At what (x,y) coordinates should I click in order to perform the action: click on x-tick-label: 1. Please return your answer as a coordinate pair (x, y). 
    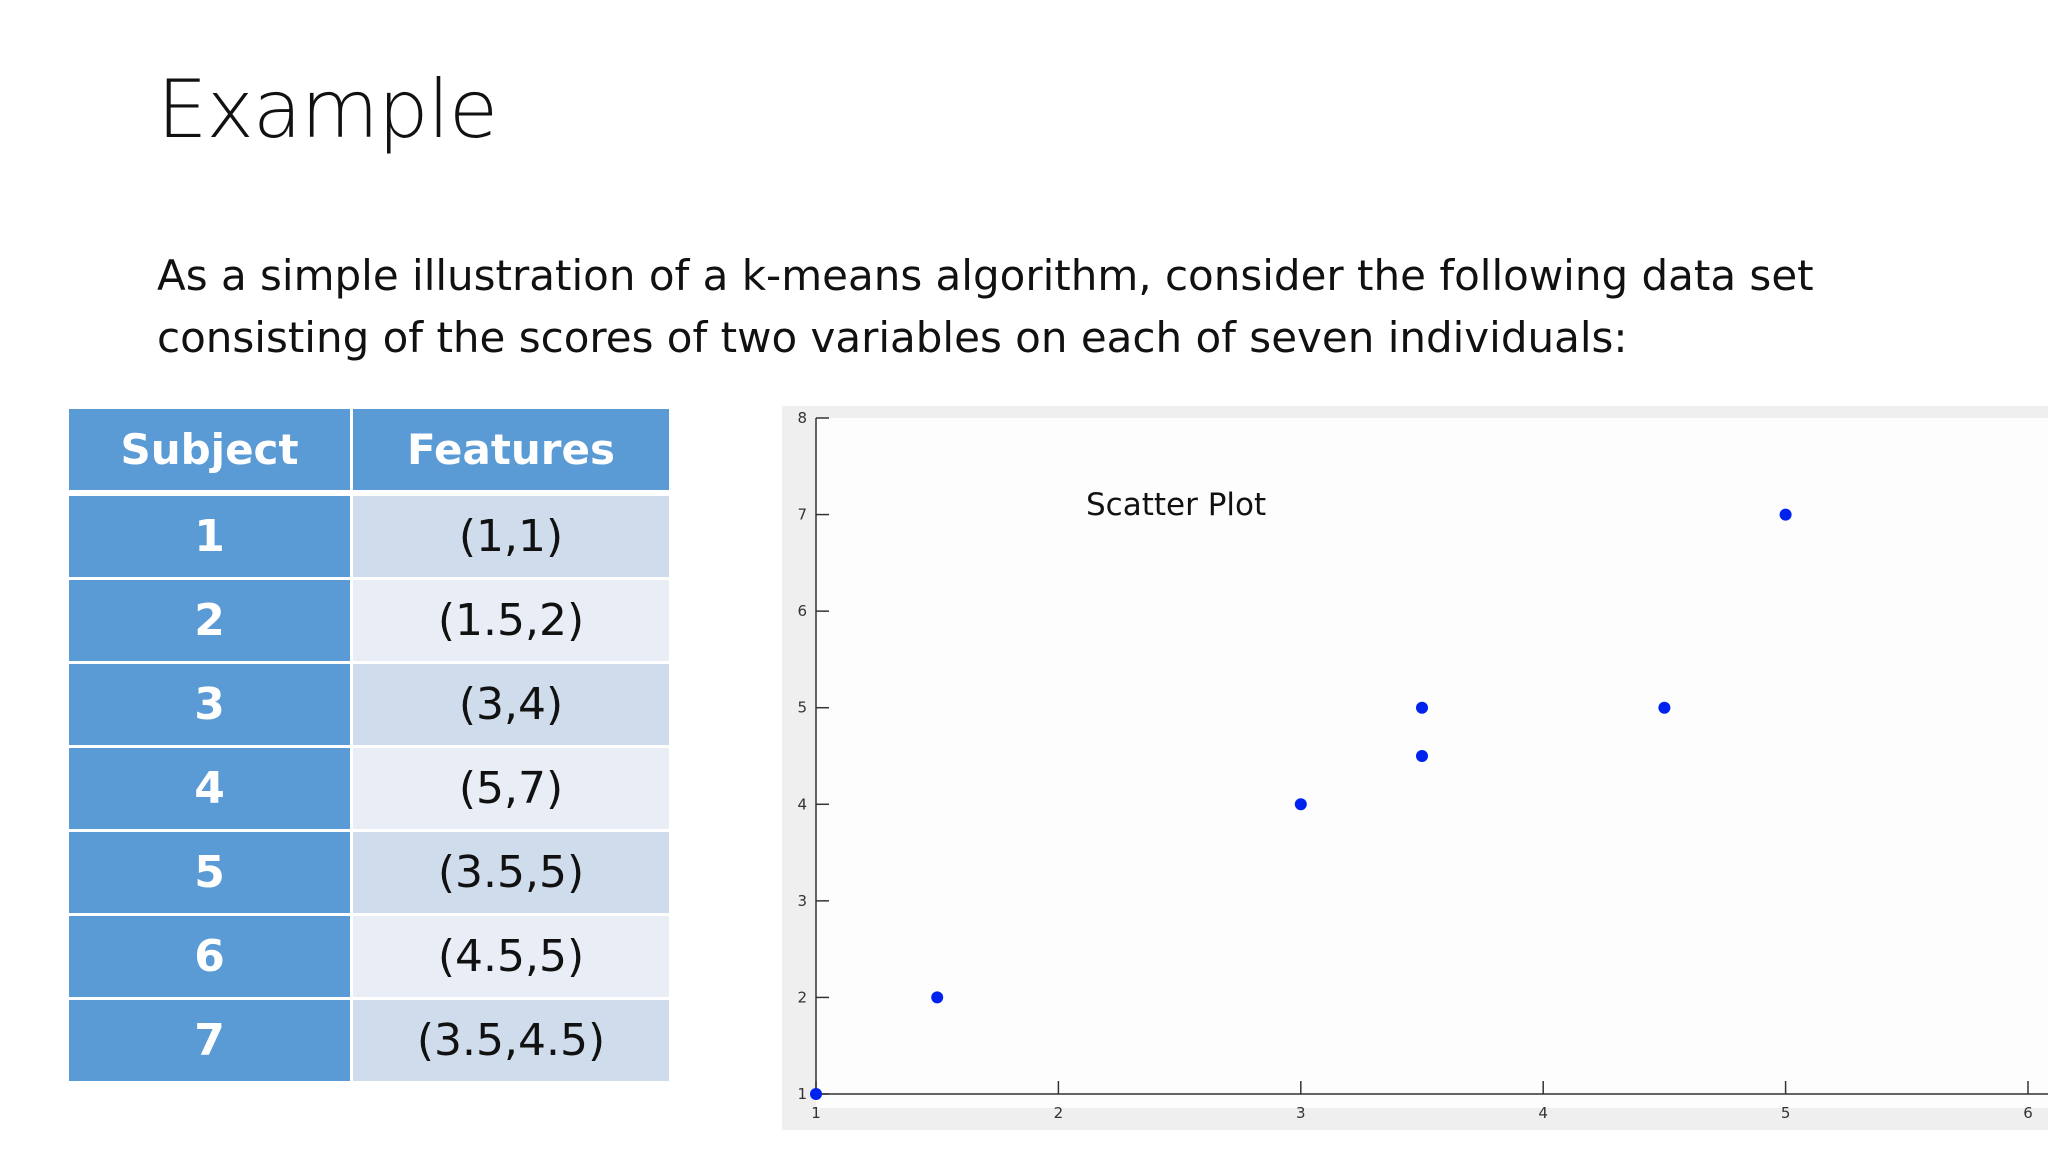
    Looking at the image, I should click on (816, 1113).